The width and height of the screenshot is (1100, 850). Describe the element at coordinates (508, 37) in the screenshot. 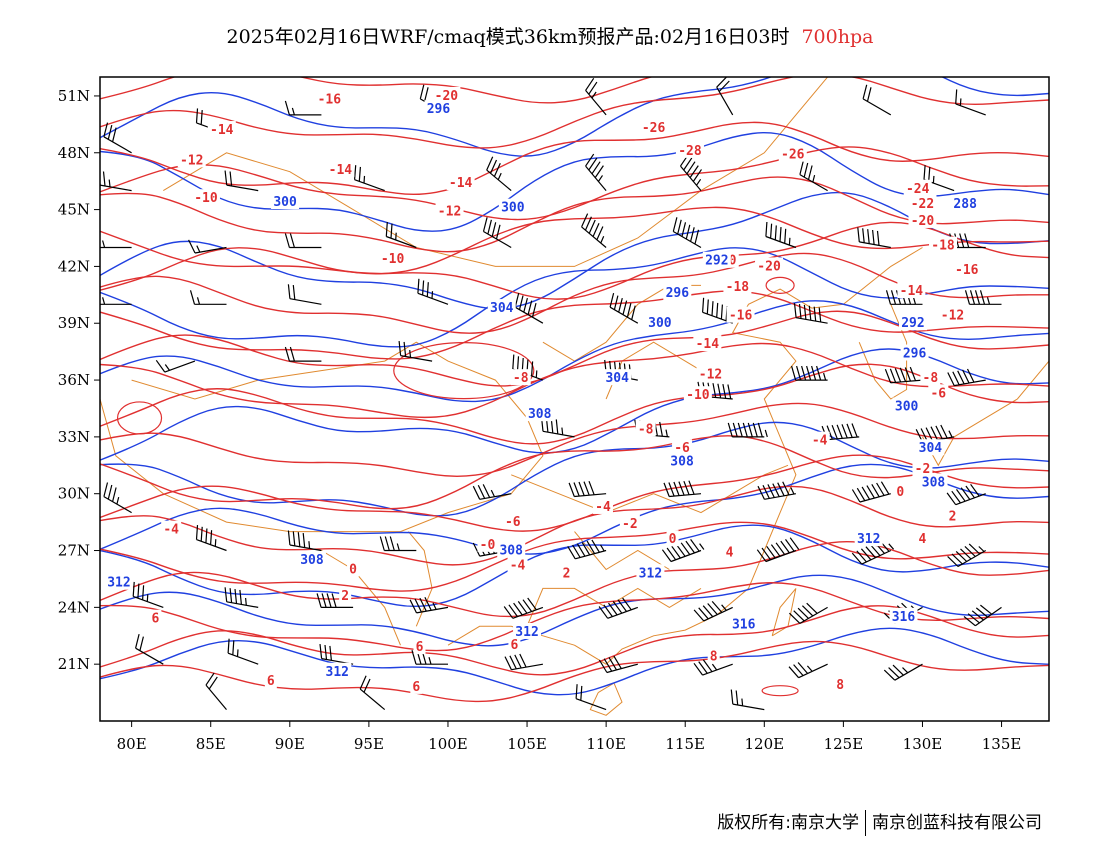

I see `title-main: 2025年02月16日WRF/cmaq模式36km预报产品:02月16日03时` at that location.